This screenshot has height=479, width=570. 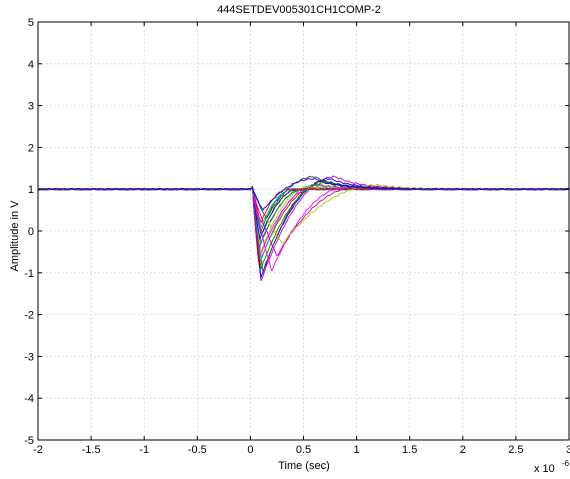 What do you see at coordinates (303, 450) in the screenshot?
I see `x-tick-label: 0.5` at bounding box center [303, 450].